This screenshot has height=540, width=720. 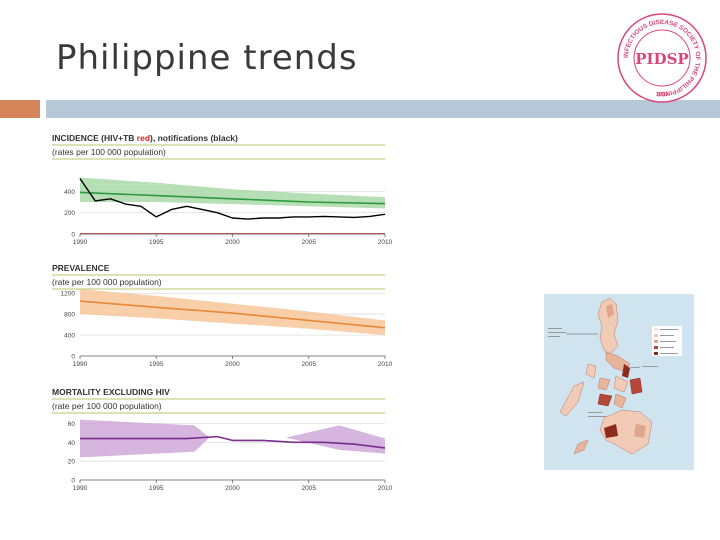 I want to click on mortality-x-tick-label: 2005, so click(x=309, y=488).